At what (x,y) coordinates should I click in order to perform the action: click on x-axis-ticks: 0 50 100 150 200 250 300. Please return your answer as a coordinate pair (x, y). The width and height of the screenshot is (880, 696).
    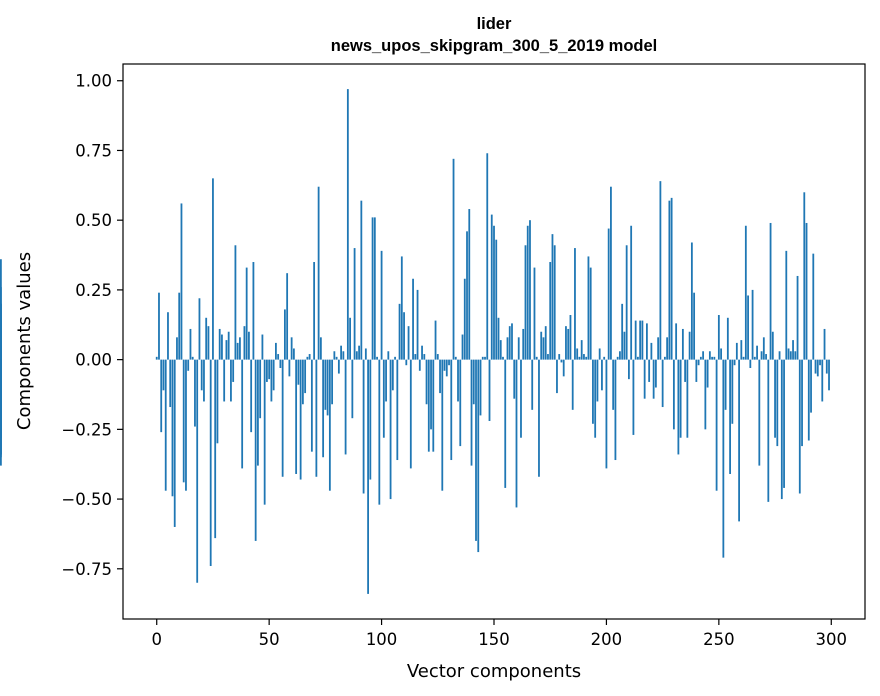
    Looking at the image, I should click on (499, 634).